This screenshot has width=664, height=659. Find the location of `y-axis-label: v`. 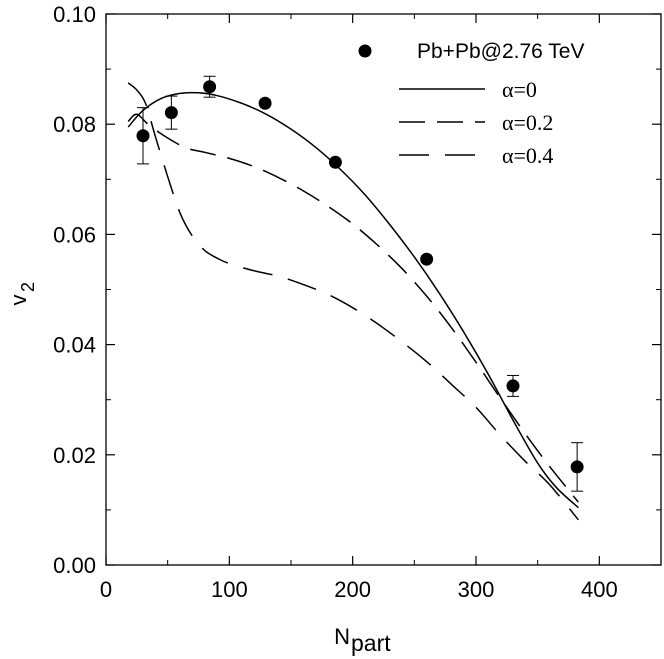

y-axis-label: v is located at coordinates (18, 300).